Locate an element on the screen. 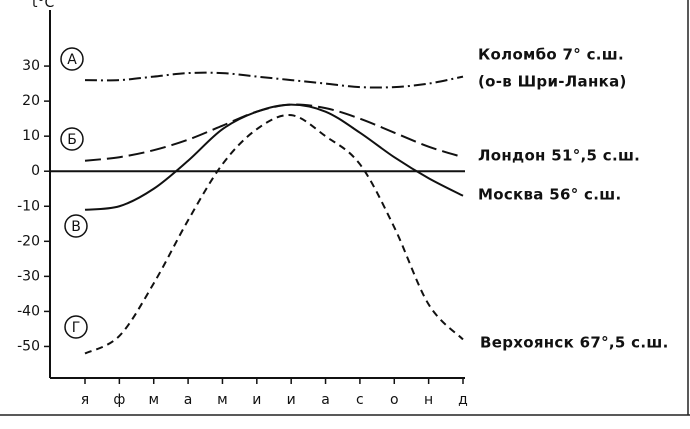  x-tick-label: о is located at coordinates (394, 400).